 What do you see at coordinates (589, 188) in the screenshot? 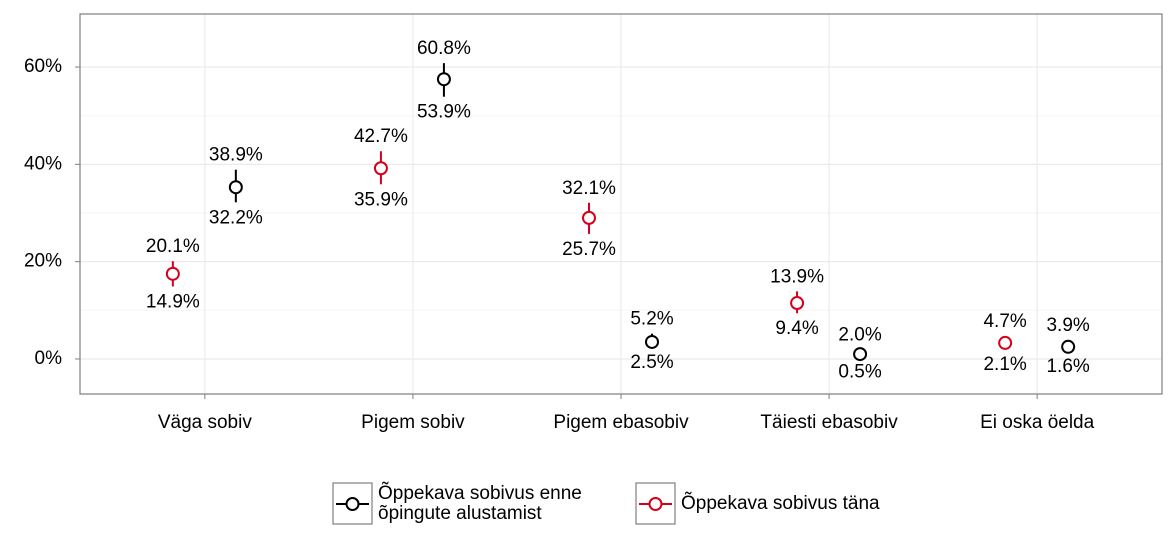
I see `upper-label: 32.1%` at bounding box center [589, 188].